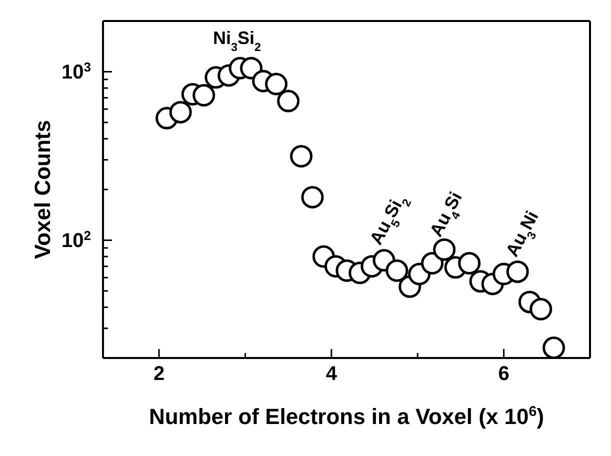 The image size is (611, 456). I want to click on y-axis-title: Voxel Counts, so click(42, 189).